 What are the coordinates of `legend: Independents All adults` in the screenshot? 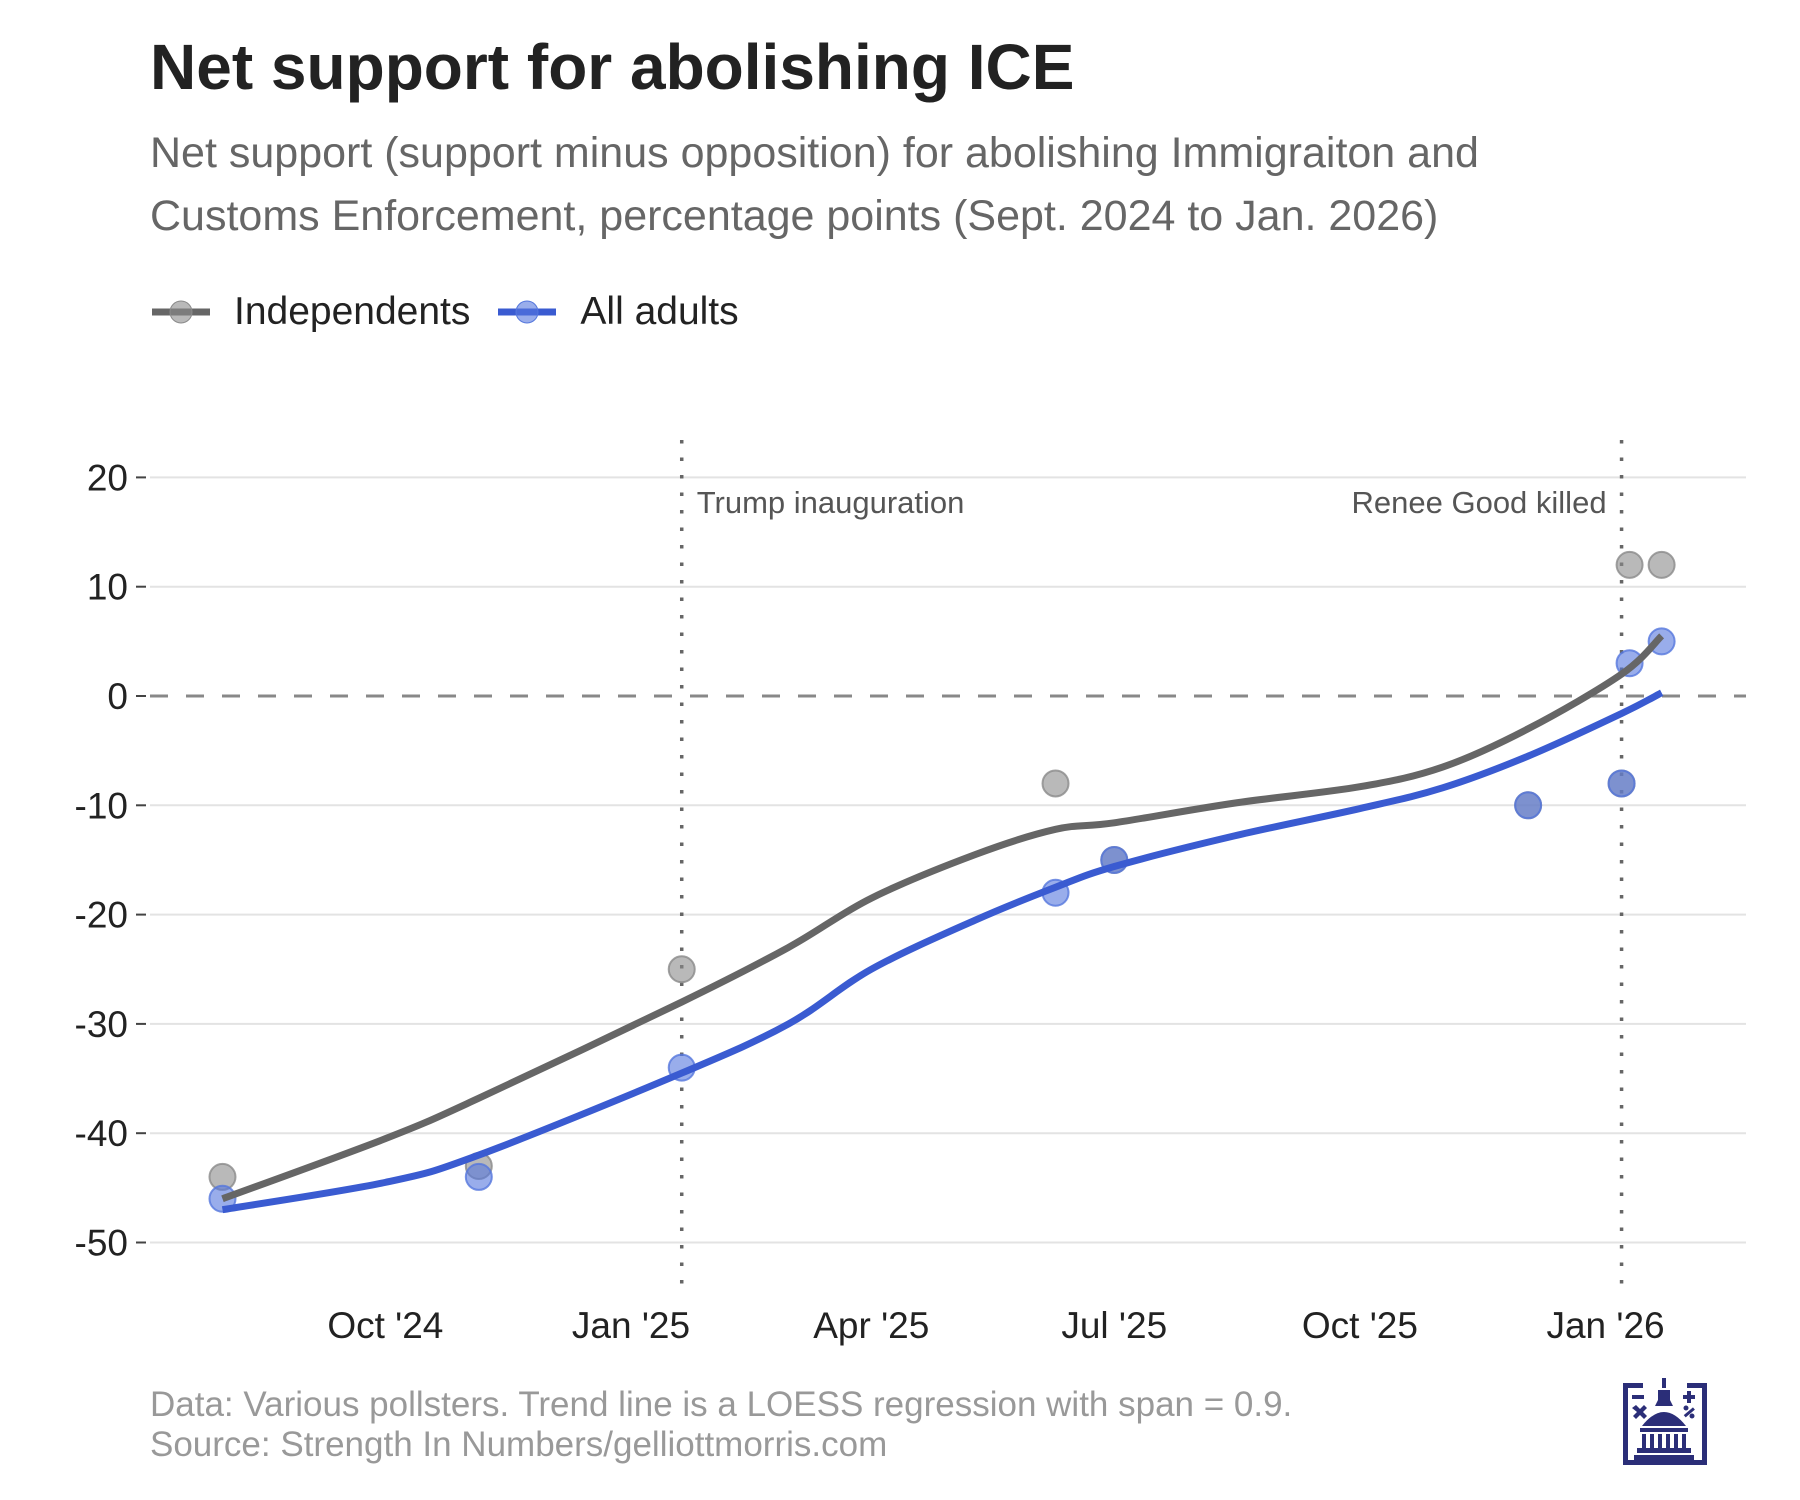 It's located at (457, 312).